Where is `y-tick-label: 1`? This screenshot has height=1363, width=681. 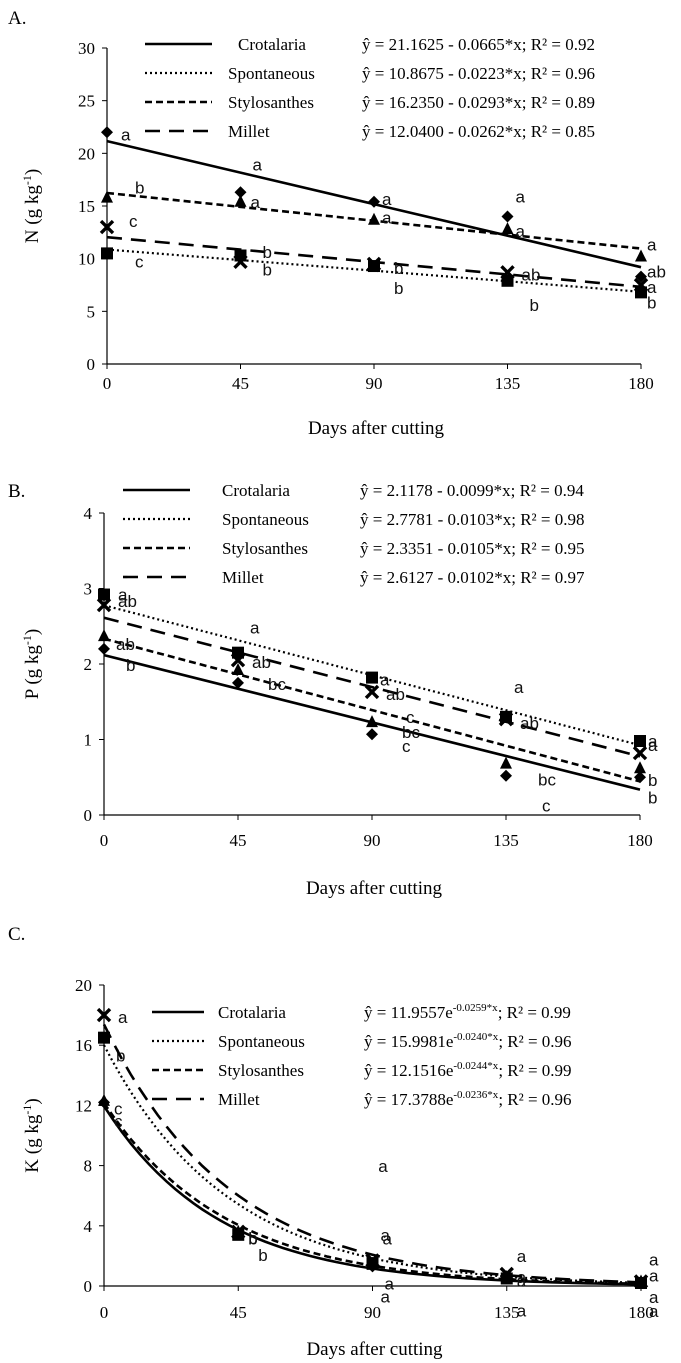
y-tick-label: 1 is located at coordinates (88, 740).